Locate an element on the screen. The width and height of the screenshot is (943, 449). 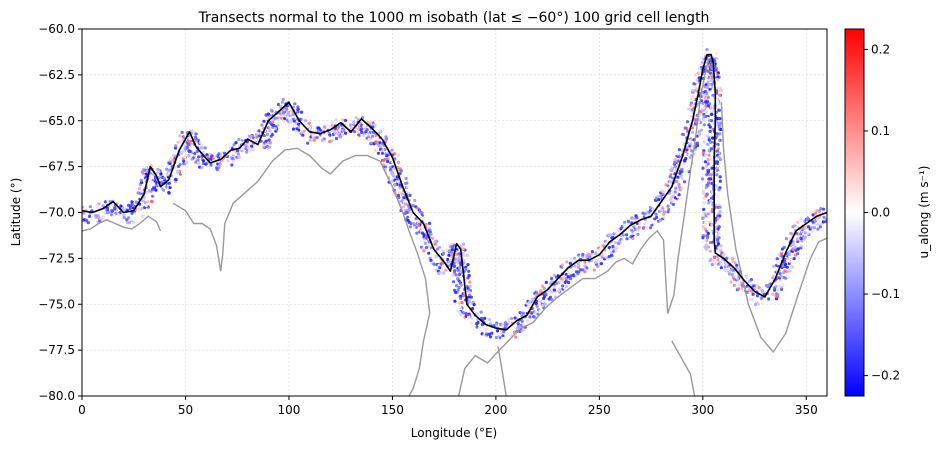
x-tick-label: 50 is located at coordinates (185, 410).